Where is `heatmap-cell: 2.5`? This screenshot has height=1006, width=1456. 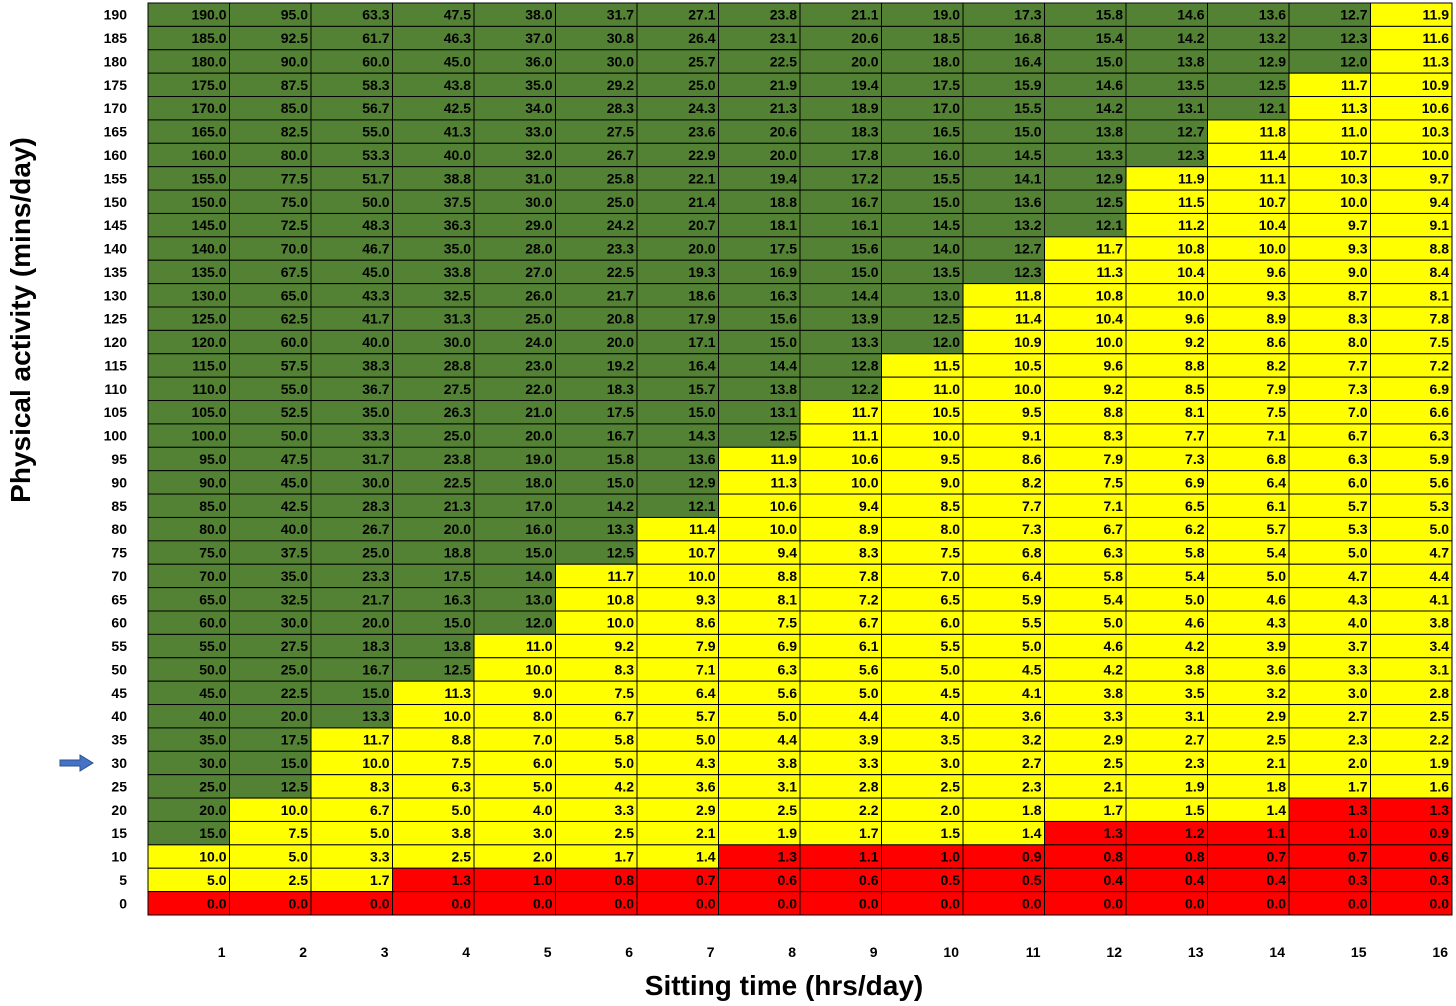
heatmap-cell: 2.5 is located at coordinates (759, 809).